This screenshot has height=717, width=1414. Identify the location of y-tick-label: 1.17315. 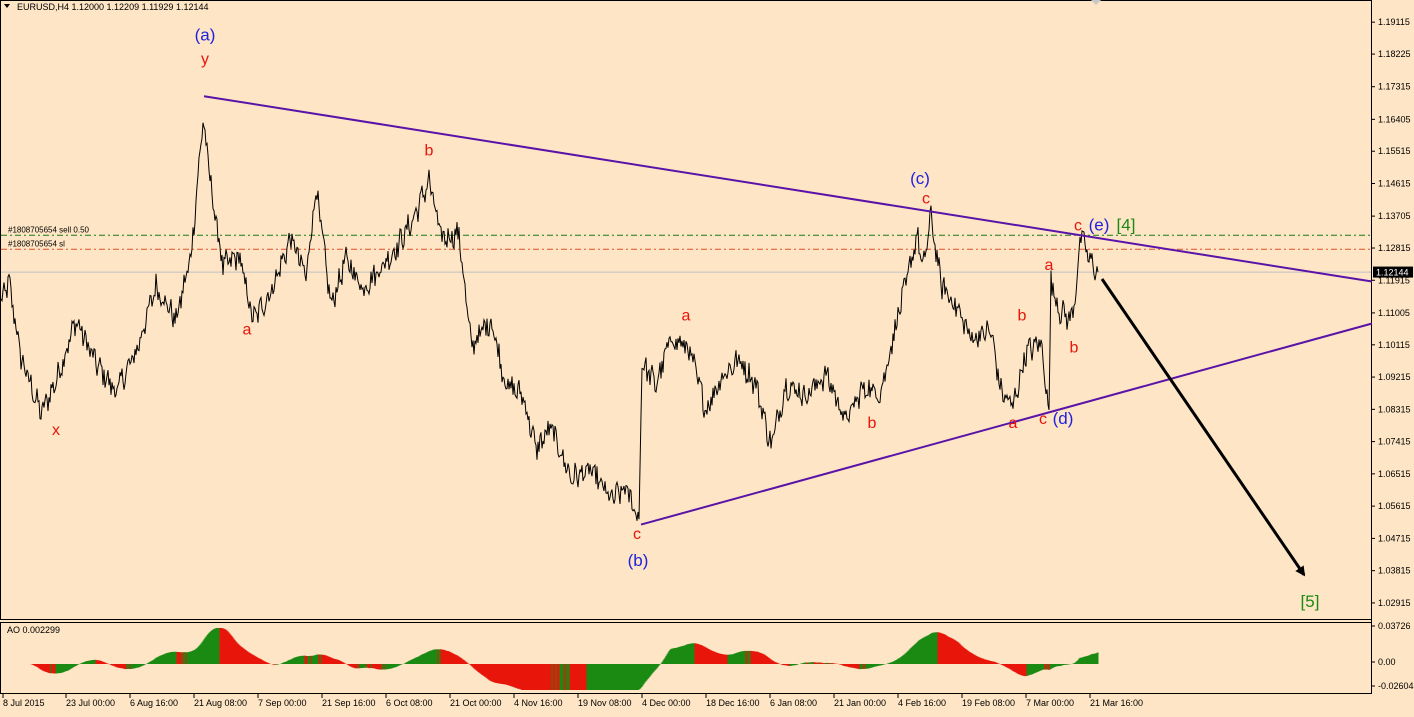
(1394, 87).